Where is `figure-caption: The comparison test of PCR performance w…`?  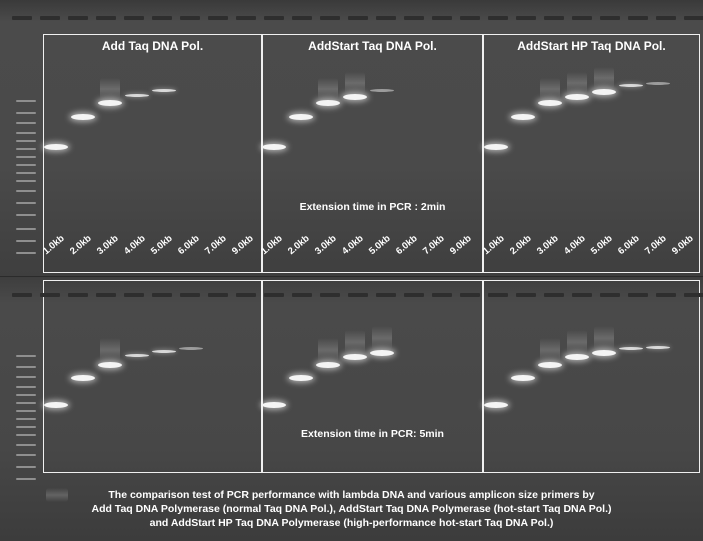 figure-caption: The comparison test of PCR performance w… is located at coordinates (351, 509).